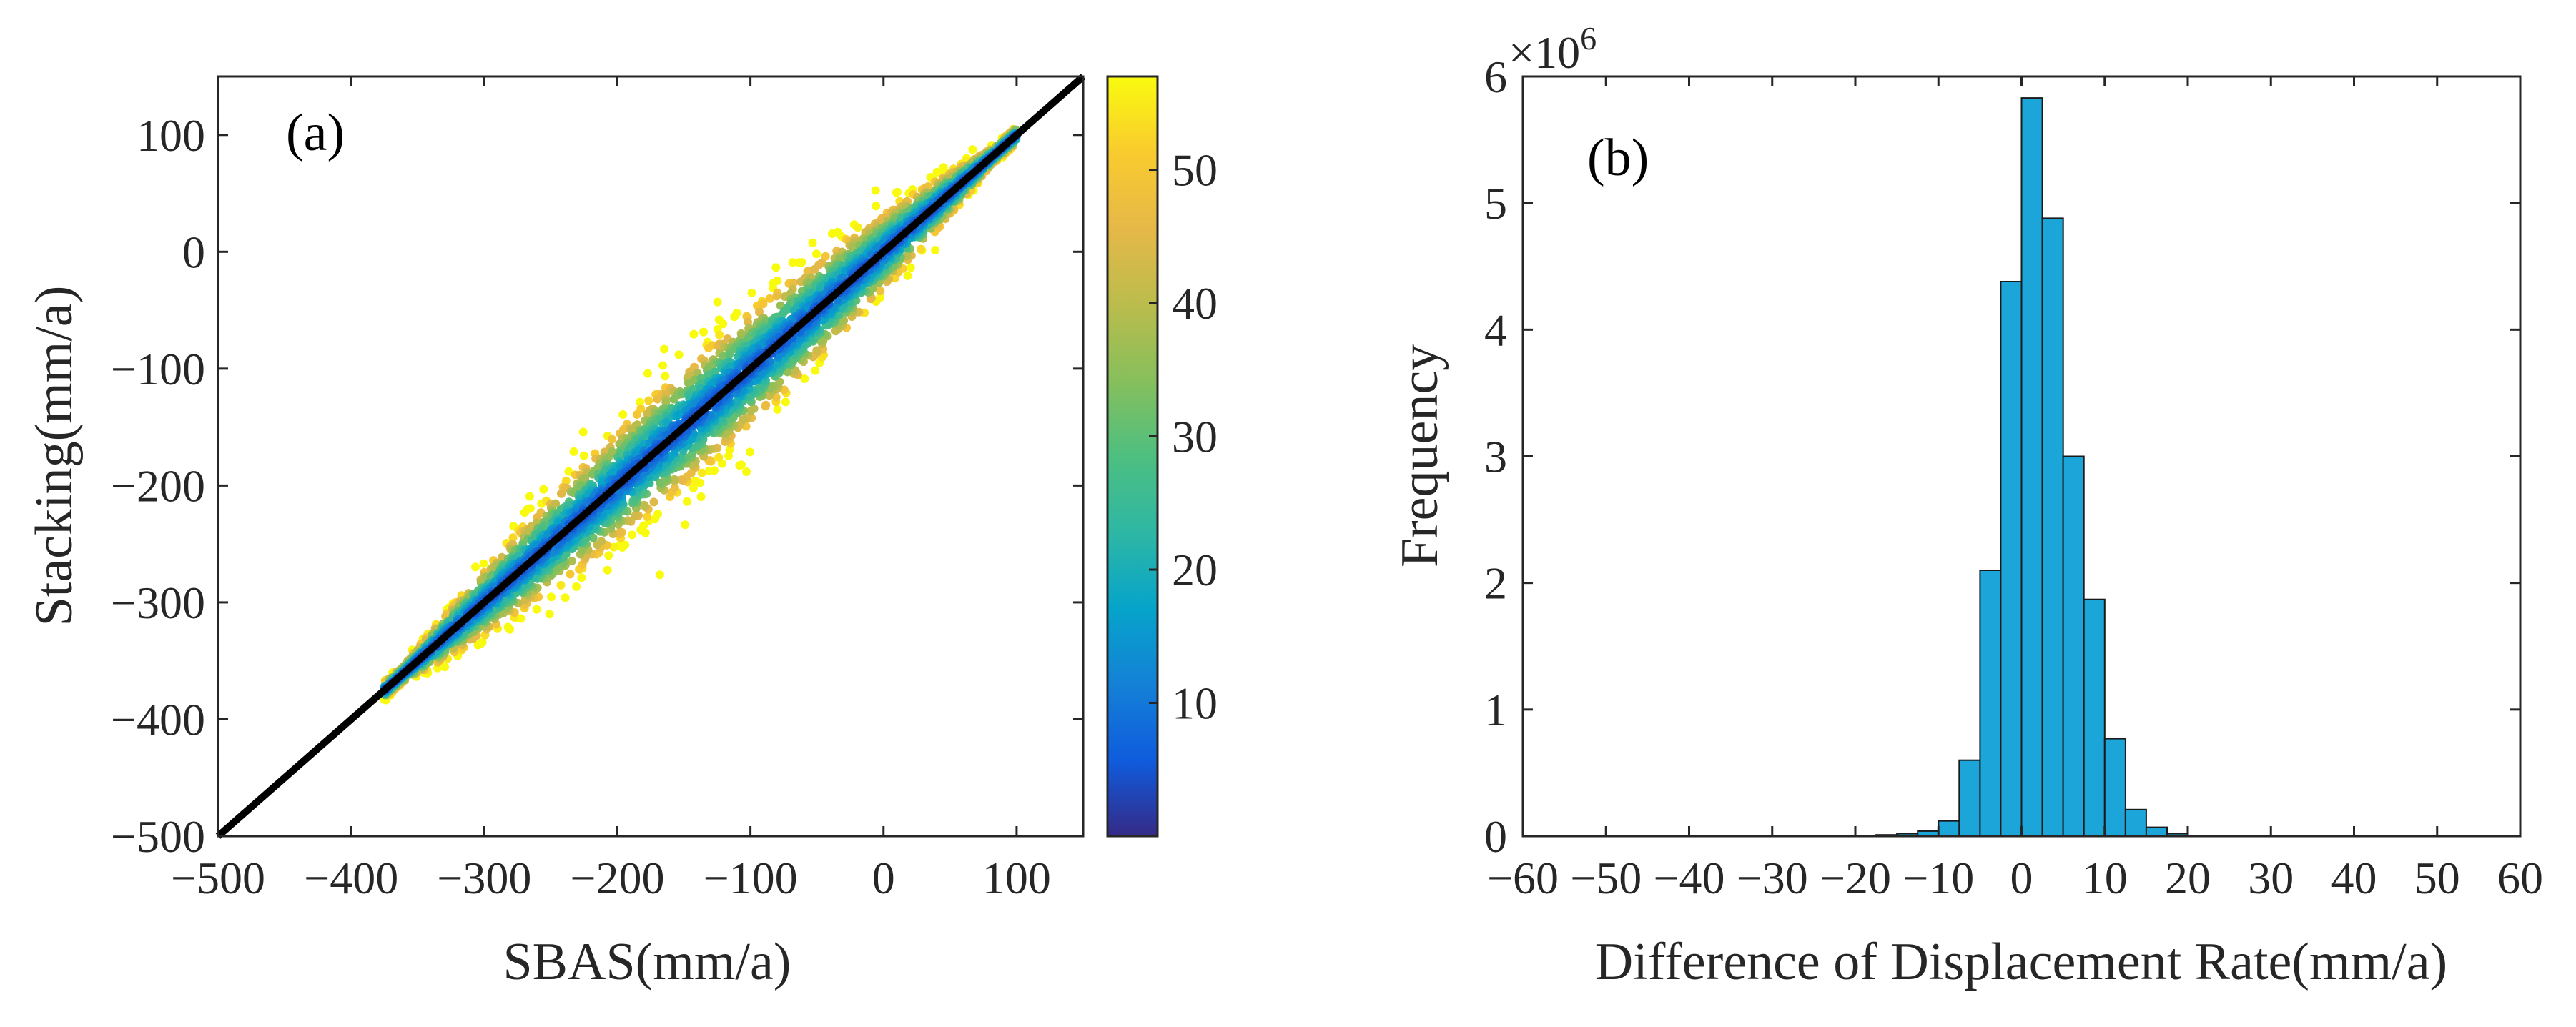 The height and width of the screenshot is (1027, 2576). Describe the element at coordinates (1195, 703) in the screenshot. I see `colorbar-tick-label: 10` at that location.